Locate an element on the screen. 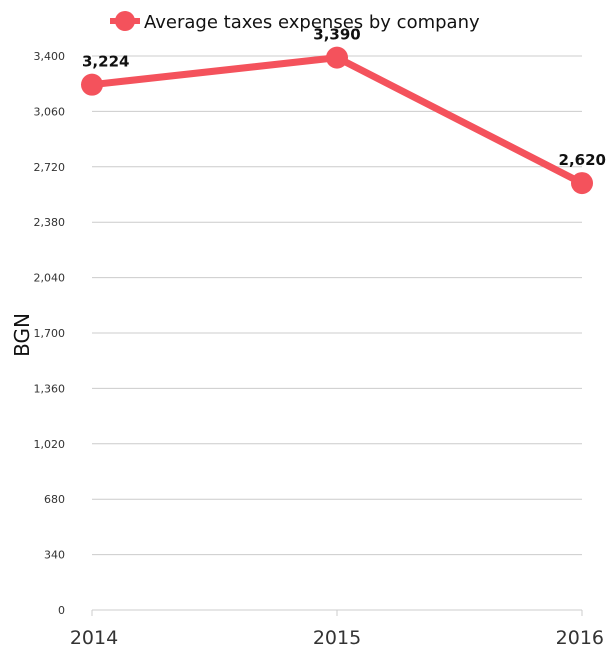 Image resolution: width=608 pixels, height=650 pixels. y-tick-label: 1,700 is located at coordinates (50, 333).